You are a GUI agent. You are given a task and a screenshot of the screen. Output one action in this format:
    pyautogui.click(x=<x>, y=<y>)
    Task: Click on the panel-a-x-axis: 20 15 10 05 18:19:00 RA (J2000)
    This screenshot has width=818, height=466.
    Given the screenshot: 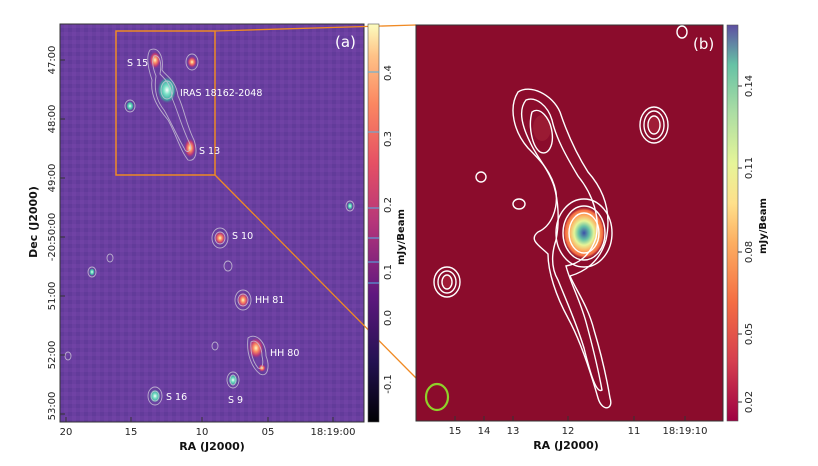 What is the action you would take?
    pyautogui.click(x=208, y=435)
    